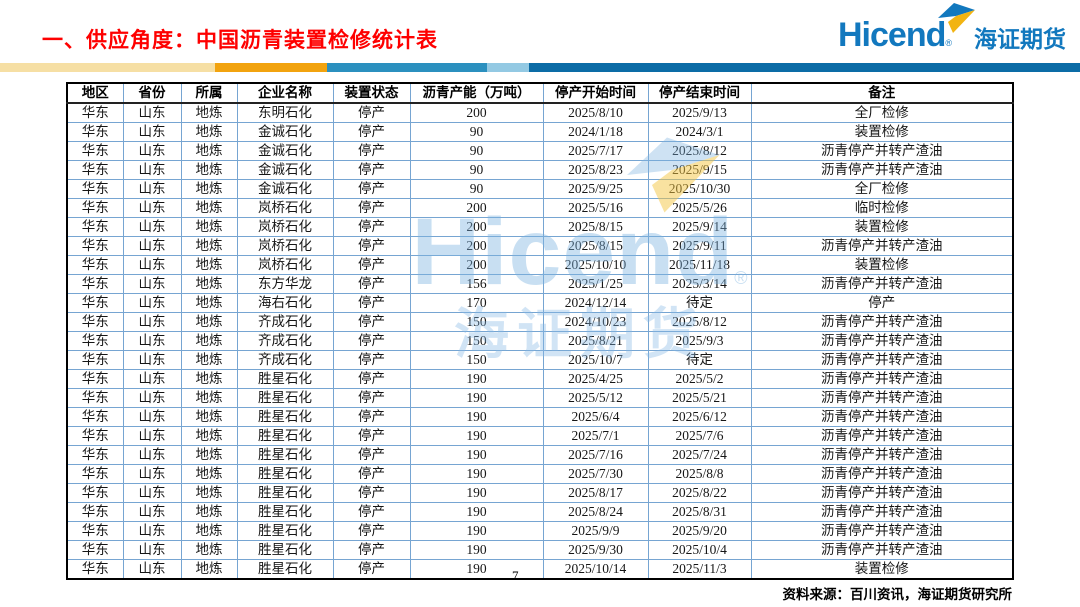 Image resolution: width=1080 pixels, height=607 pixels. What do you see at coordinates (240, 40) in the screenshot?
I see `page-title: 一、供应角度：中国沥青装置检修统计表` at bounding box center [240, 40].